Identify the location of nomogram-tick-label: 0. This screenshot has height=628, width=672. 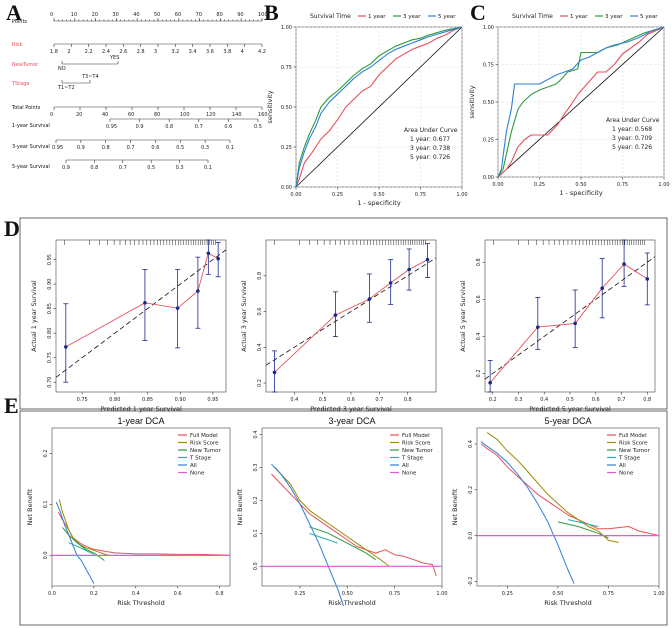
(51, 115).